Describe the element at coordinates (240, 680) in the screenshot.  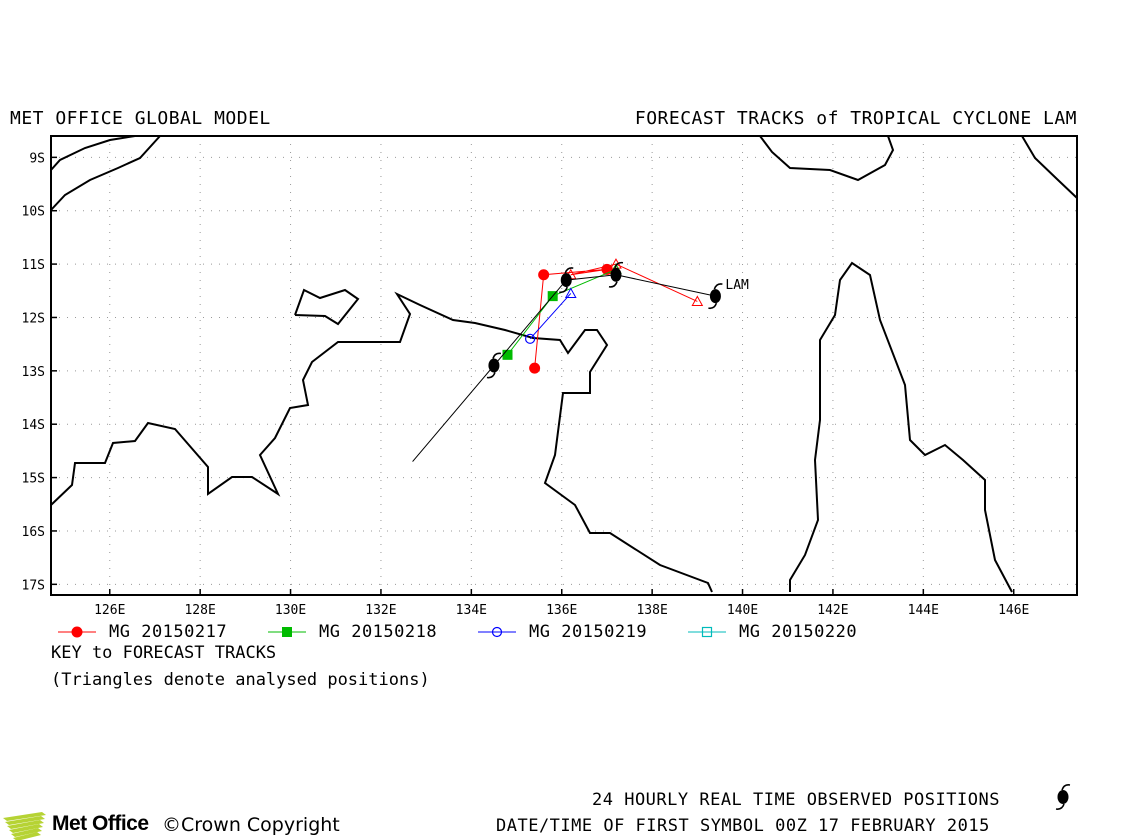
I see `key-note: (Triangles denote analysed positions)` at that location.